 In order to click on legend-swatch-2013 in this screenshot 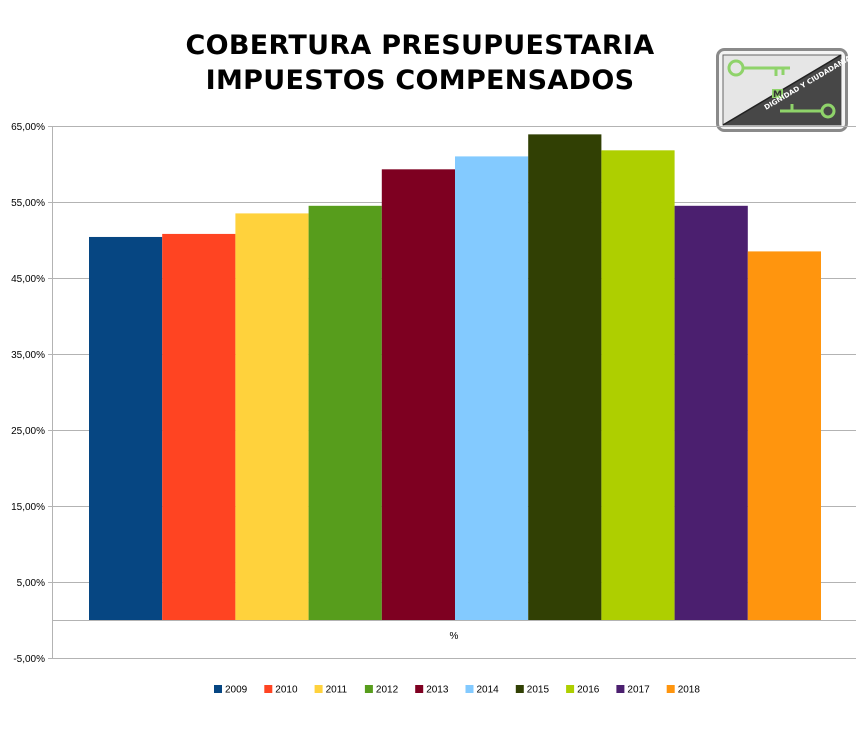, I will do `click(419, 689)`.